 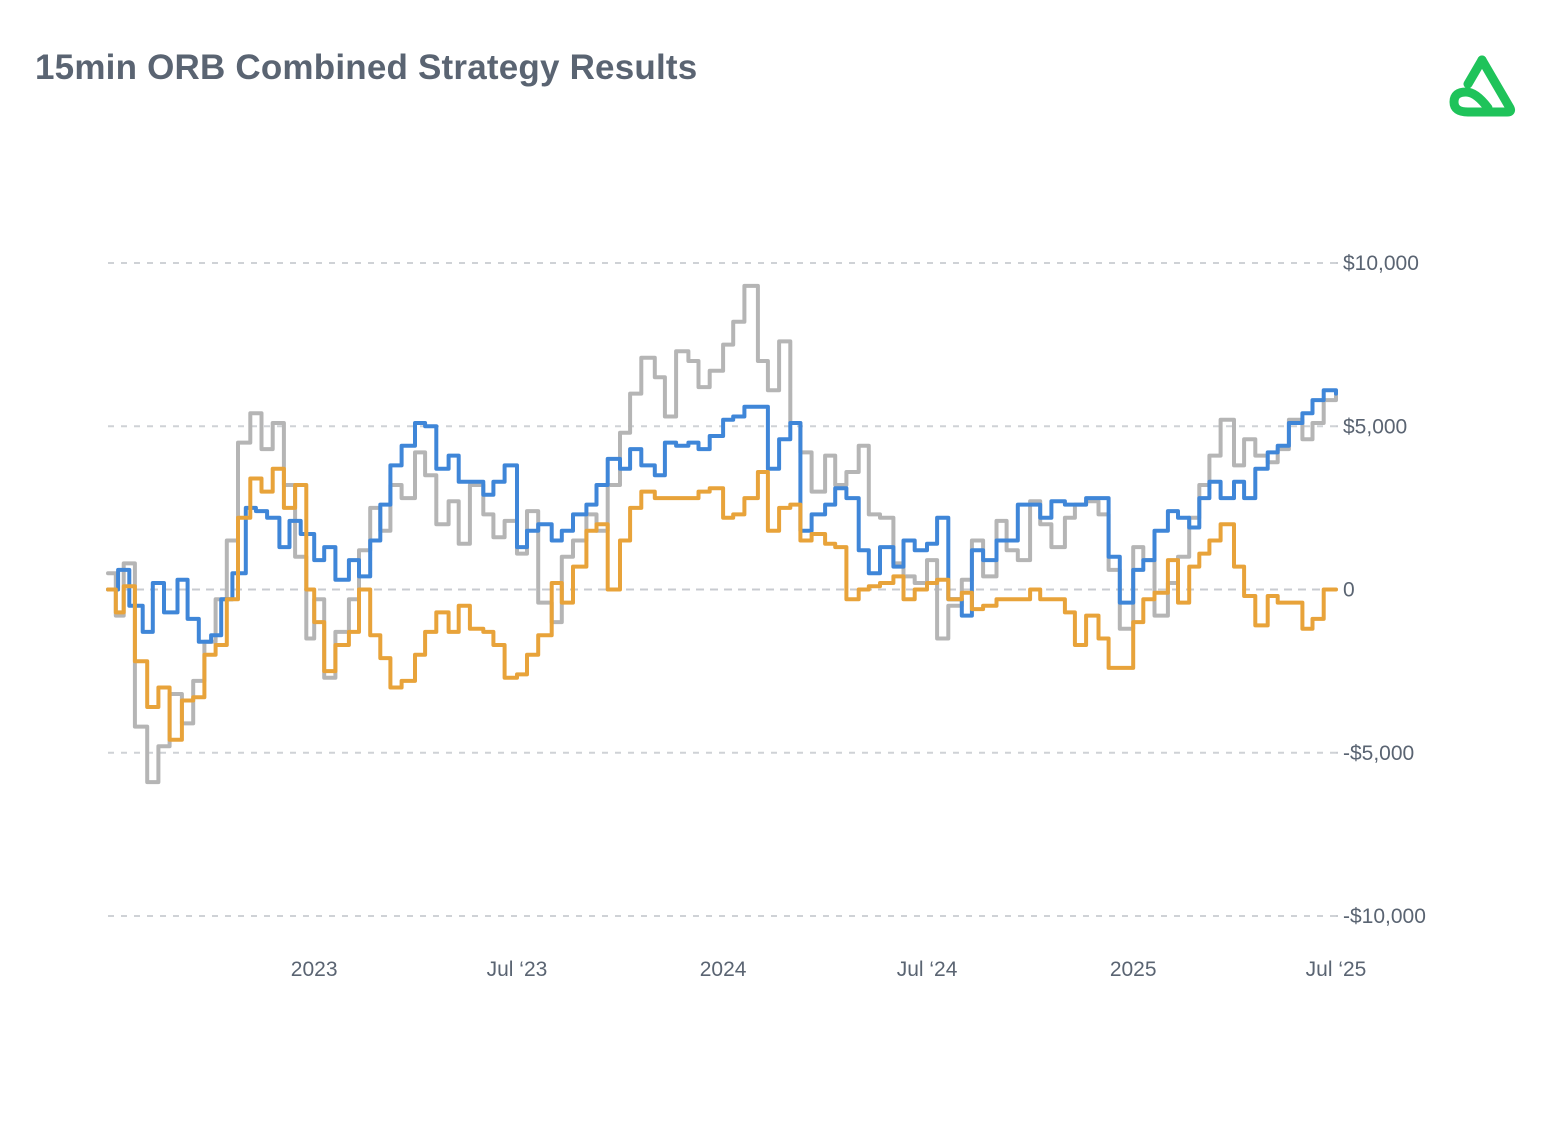 What do you see at coordinates (314, 969) in the screenshot?
I see `x-tick-label: 2023` at bounding box center [314, 969].